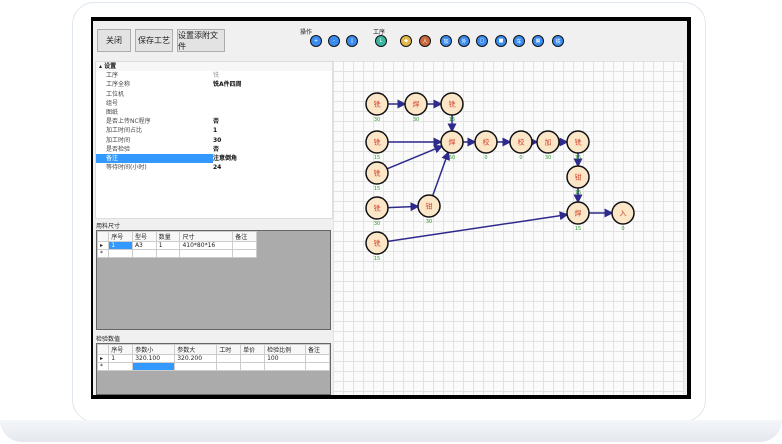  I want to click on column-header: 单价, so click(253, 349).